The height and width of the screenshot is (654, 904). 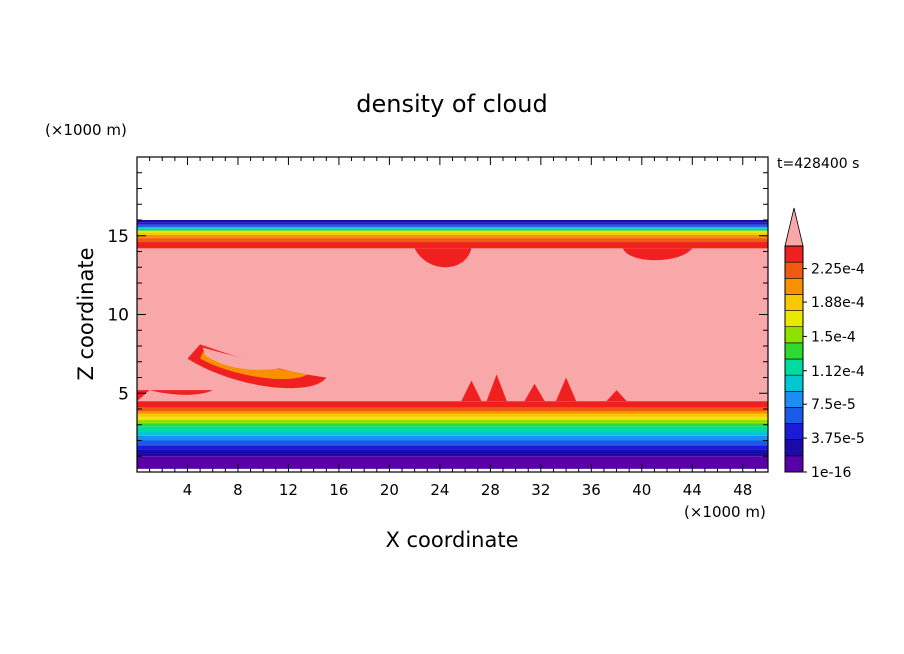 I want to click on x-tick-label: 20, so click(x=389, y=490).